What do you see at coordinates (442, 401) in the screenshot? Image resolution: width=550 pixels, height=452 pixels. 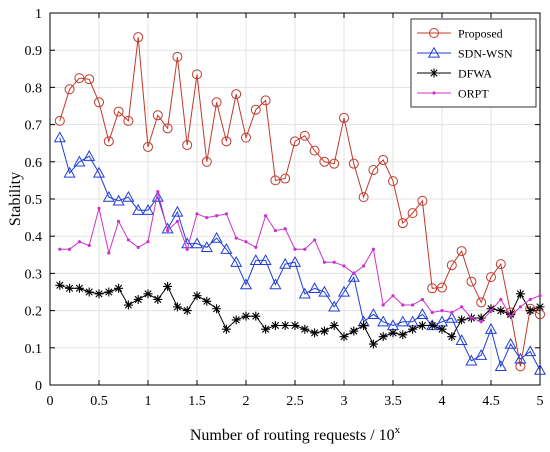 I see `x-tick-label: 4` at bounding box center [442, 401].